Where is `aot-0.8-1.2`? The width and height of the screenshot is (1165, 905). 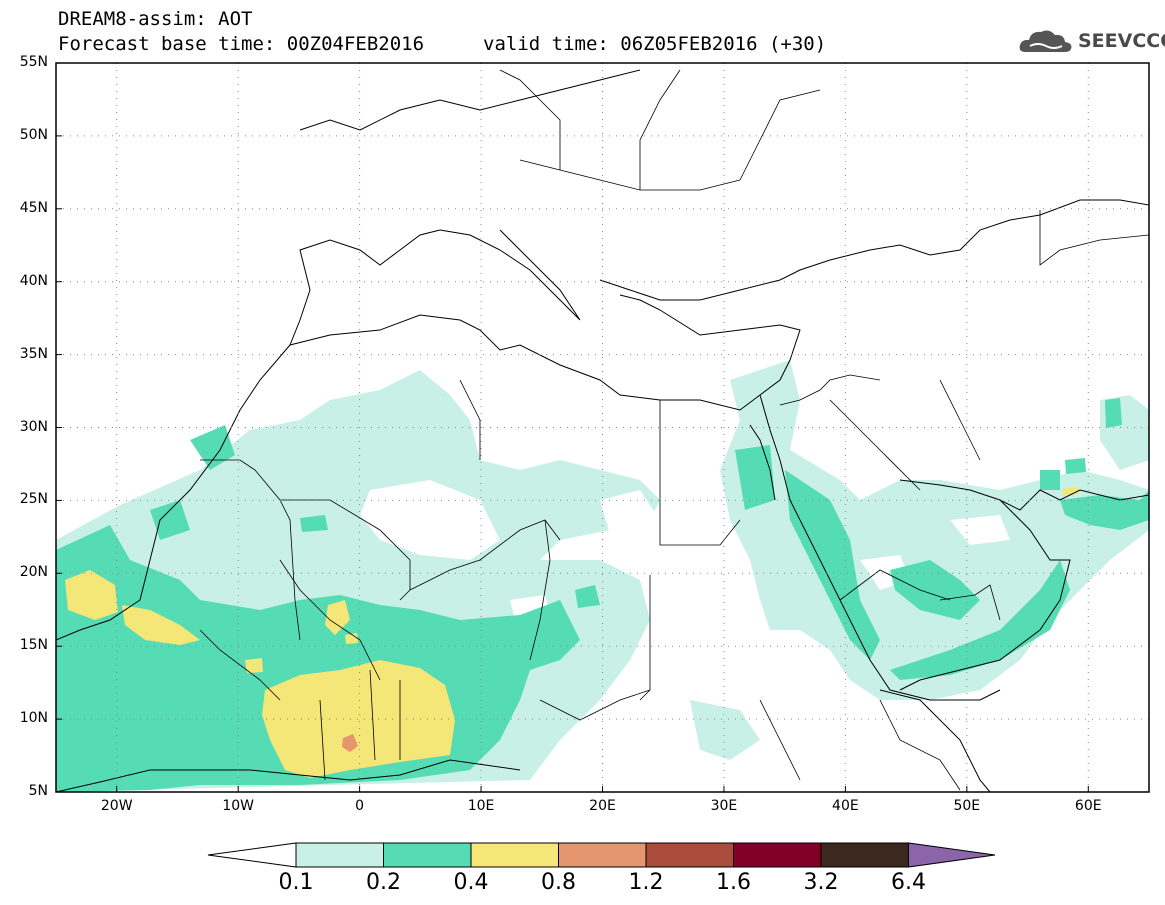
aot-0.8-1.2 is located at coordinates (350, 743).